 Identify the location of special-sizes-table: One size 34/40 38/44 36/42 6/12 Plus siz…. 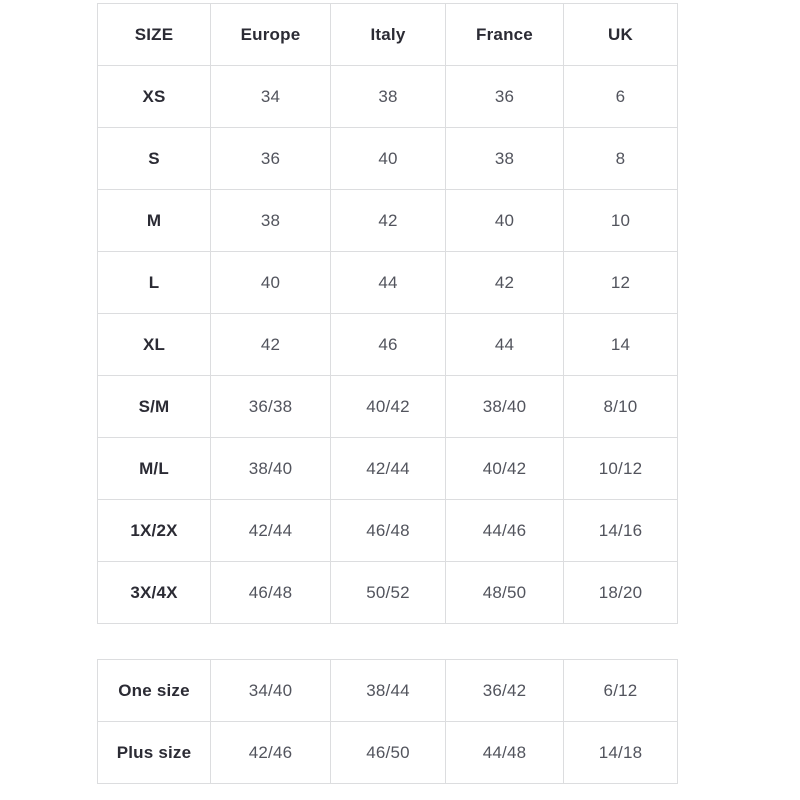
(387, 721).